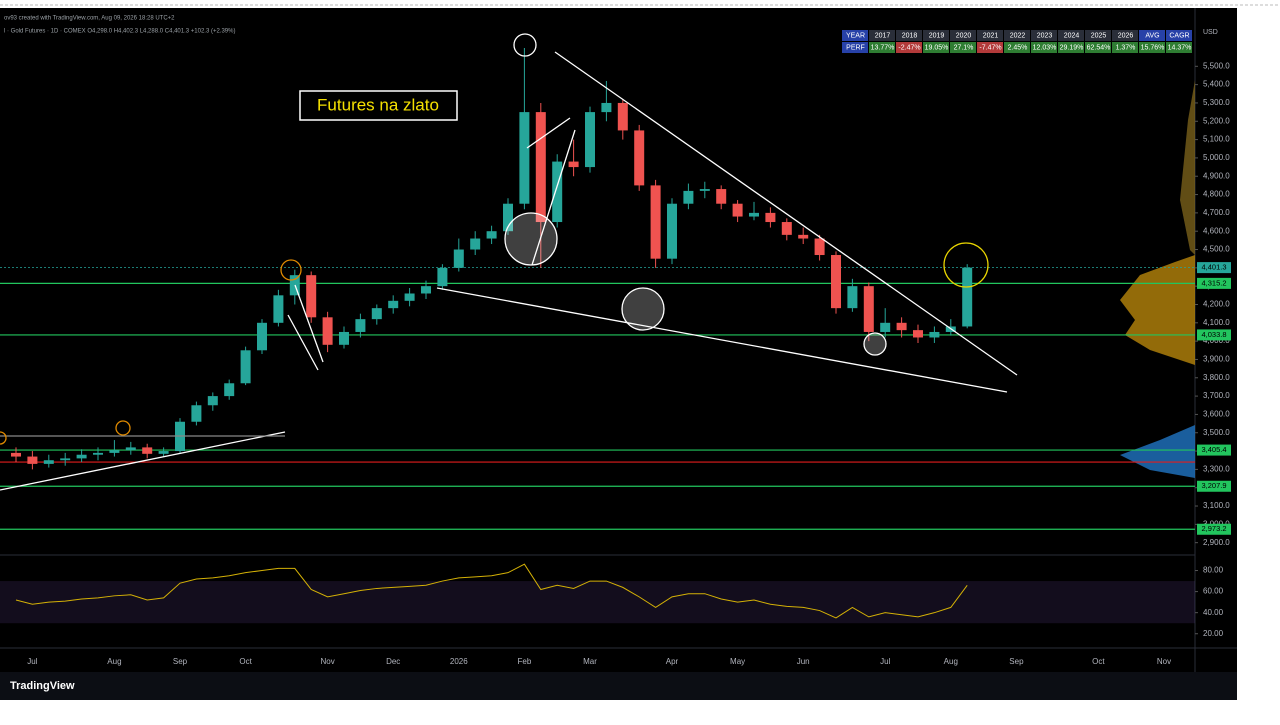 The width and height of the screenshot is (1280, 725). I want to click on table-header-text: 2020, so click(964, 35).